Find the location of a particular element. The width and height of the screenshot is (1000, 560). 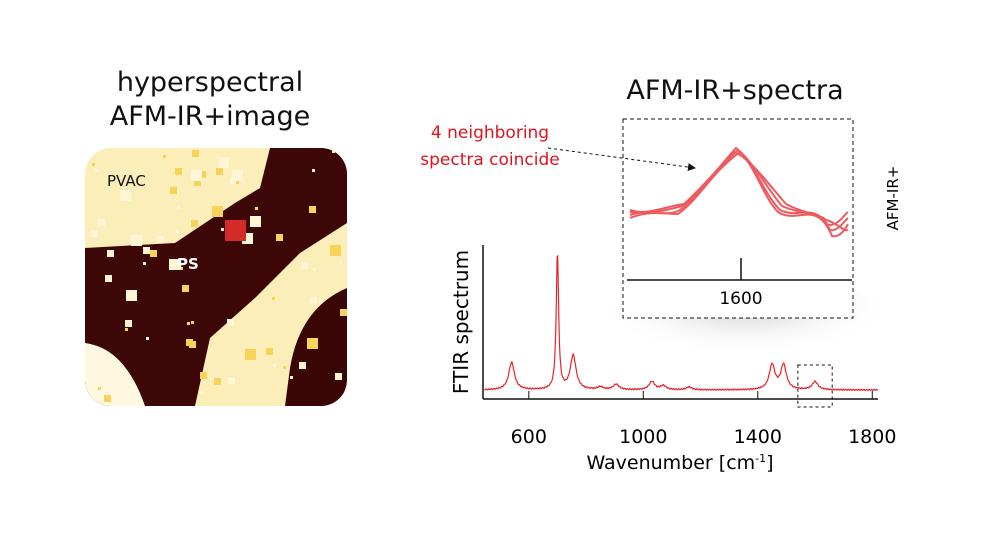

annotation-line1: 4 neighboring is located at coordinates (490, 133).